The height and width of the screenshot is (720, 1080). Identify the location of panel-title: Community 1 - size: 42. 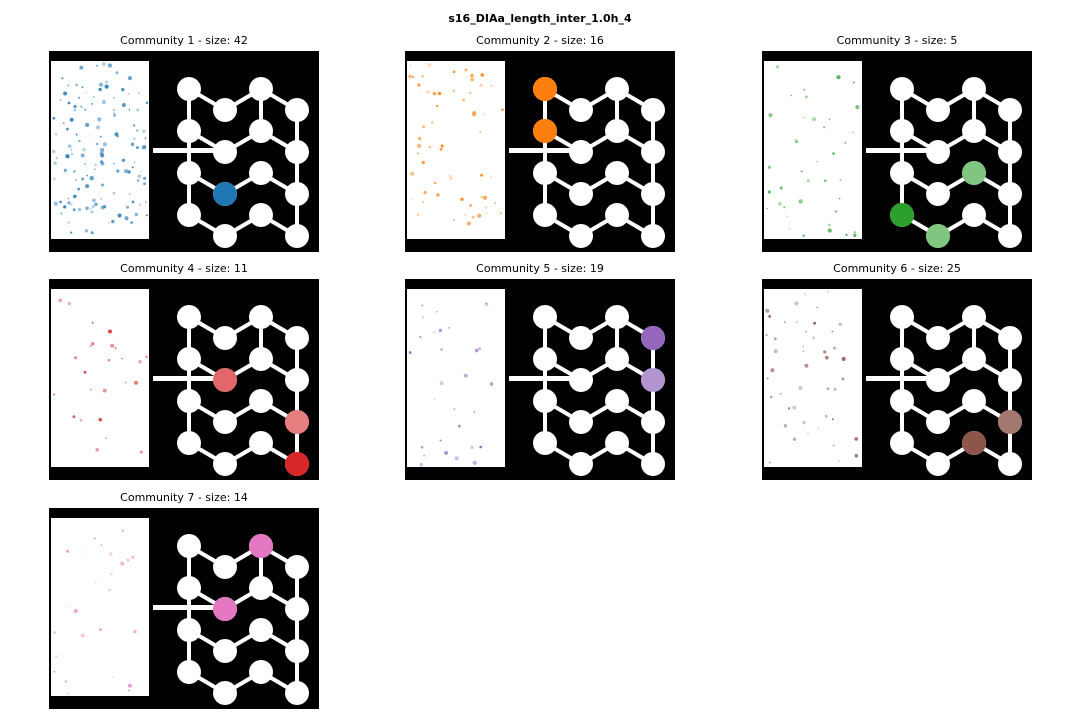
(184, 40).